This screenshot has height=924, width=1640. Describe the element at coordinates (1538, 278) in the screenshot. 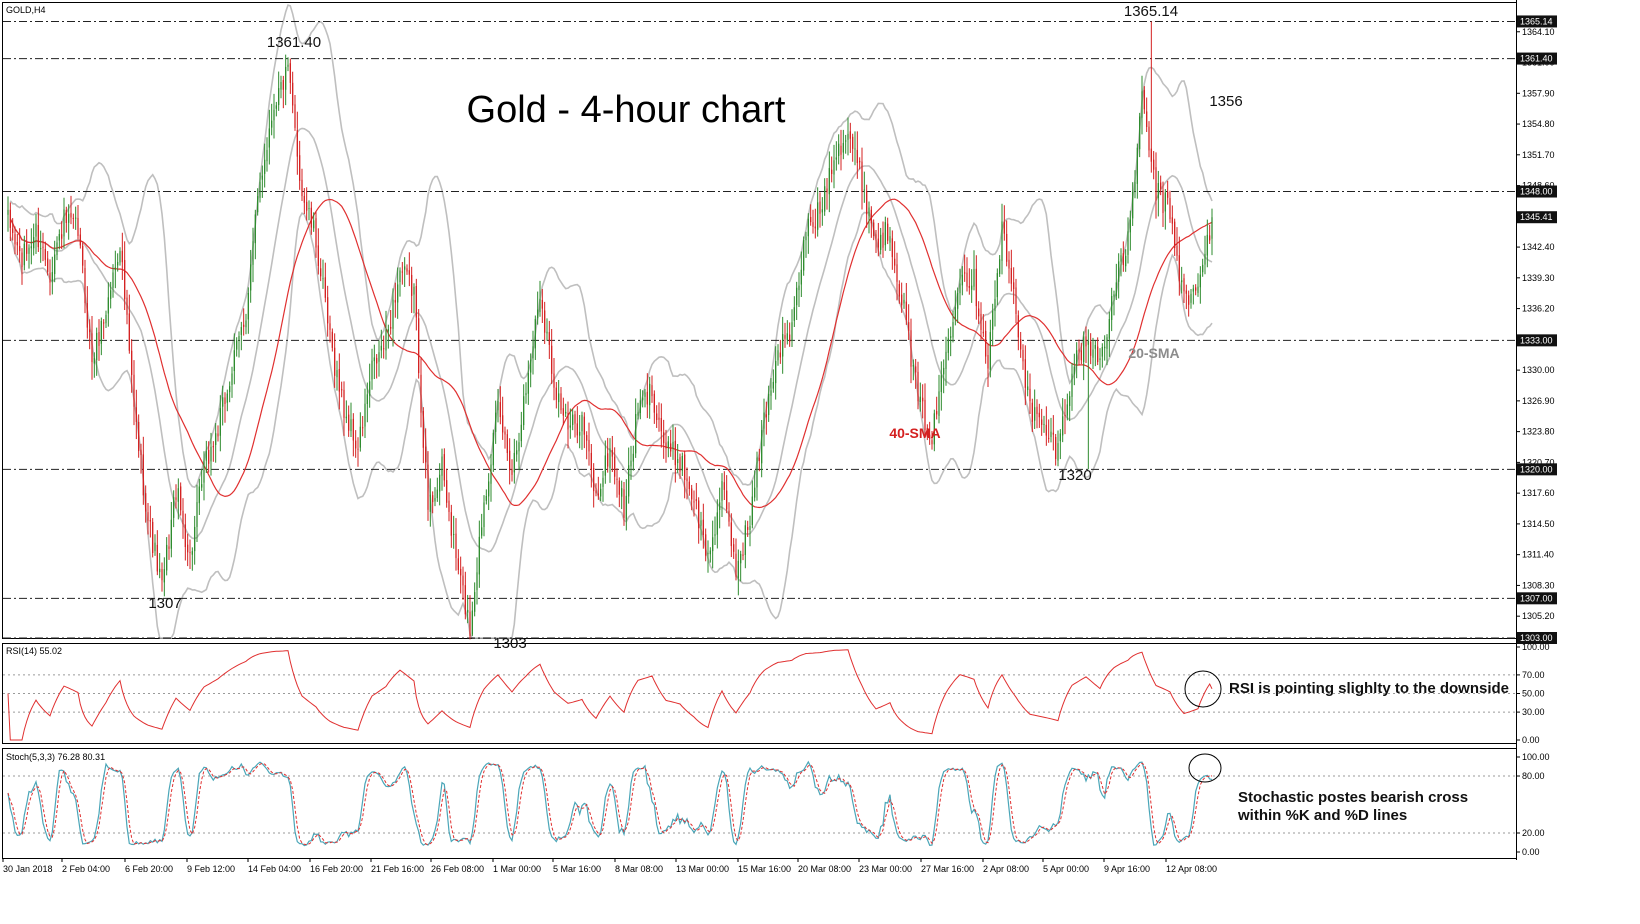

I see `price-tick-label: 1339.30` at that location.